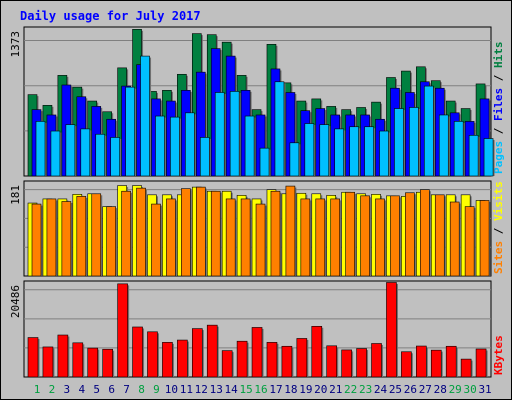 The image size is (512, 400). What do you see at coordinates (498, 257) in the screenshot?
I see `legend-entry-sites: Sites` at bounding box center [498, 257].